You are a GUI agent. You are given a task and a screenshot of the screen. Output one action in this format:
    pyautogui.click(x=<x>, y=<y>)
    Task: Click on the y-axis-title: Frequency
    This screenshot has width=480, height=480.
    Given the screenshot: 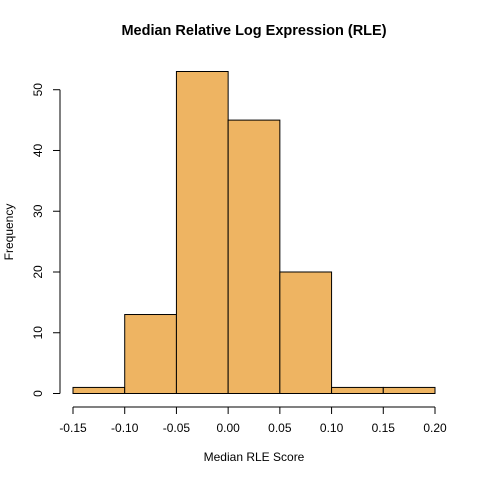 What is the action you would take?
    pyautogui.click(x=9, y=232)
    